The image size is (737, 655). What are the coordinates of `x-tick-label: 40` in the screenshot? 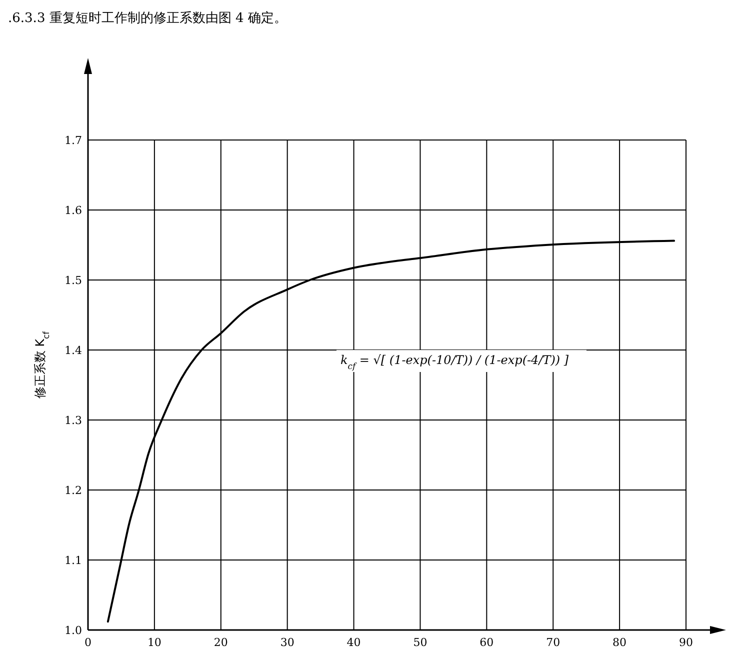 It's located at (353, 642).